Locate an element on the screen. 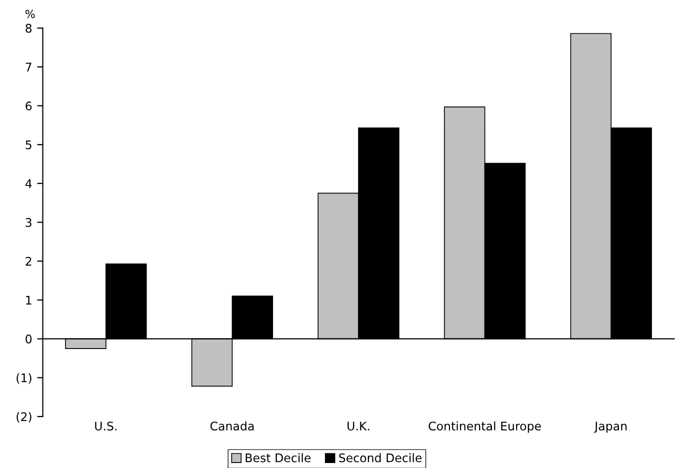 The image size is (679, 468). x-tick-label: U.K. is located at coordinates (359, 426).